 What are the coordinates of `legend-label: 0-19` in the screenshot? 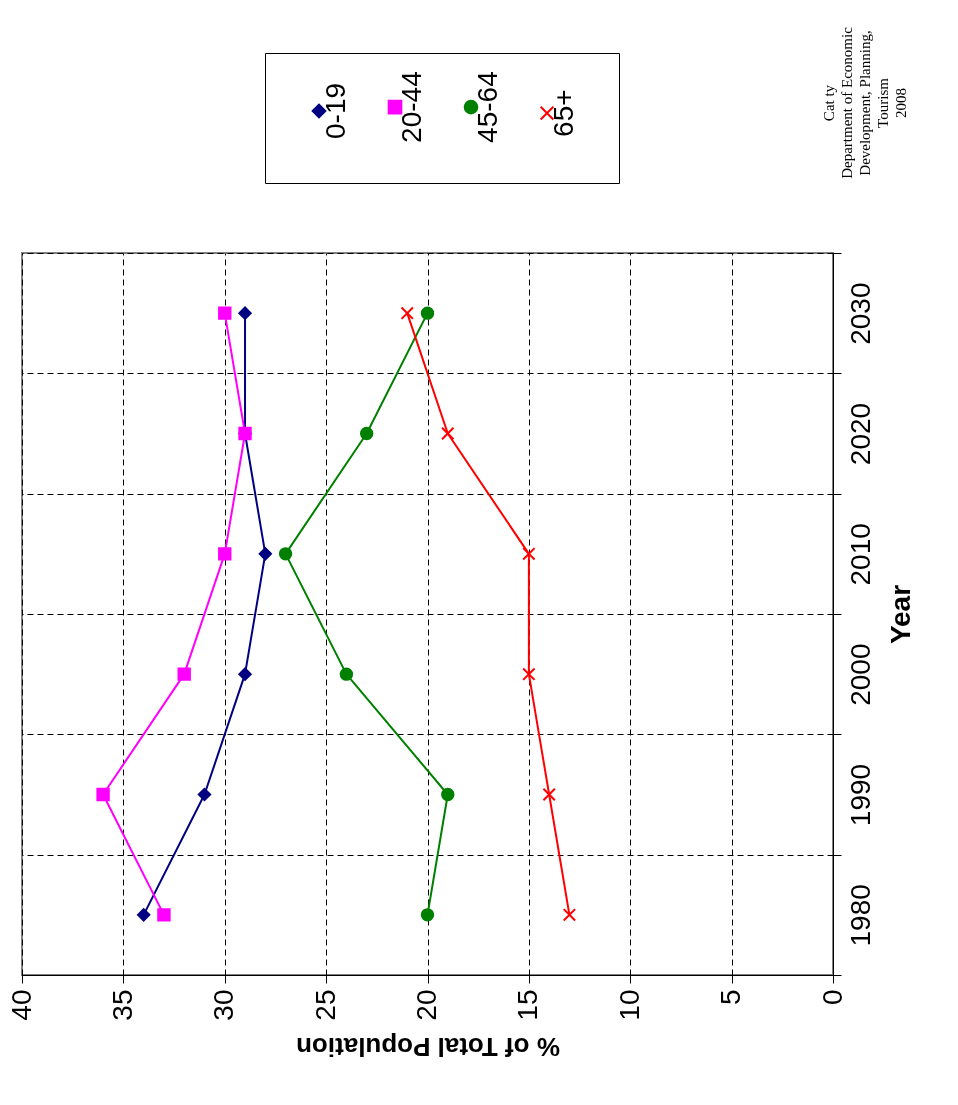 It's located at (335, 111).